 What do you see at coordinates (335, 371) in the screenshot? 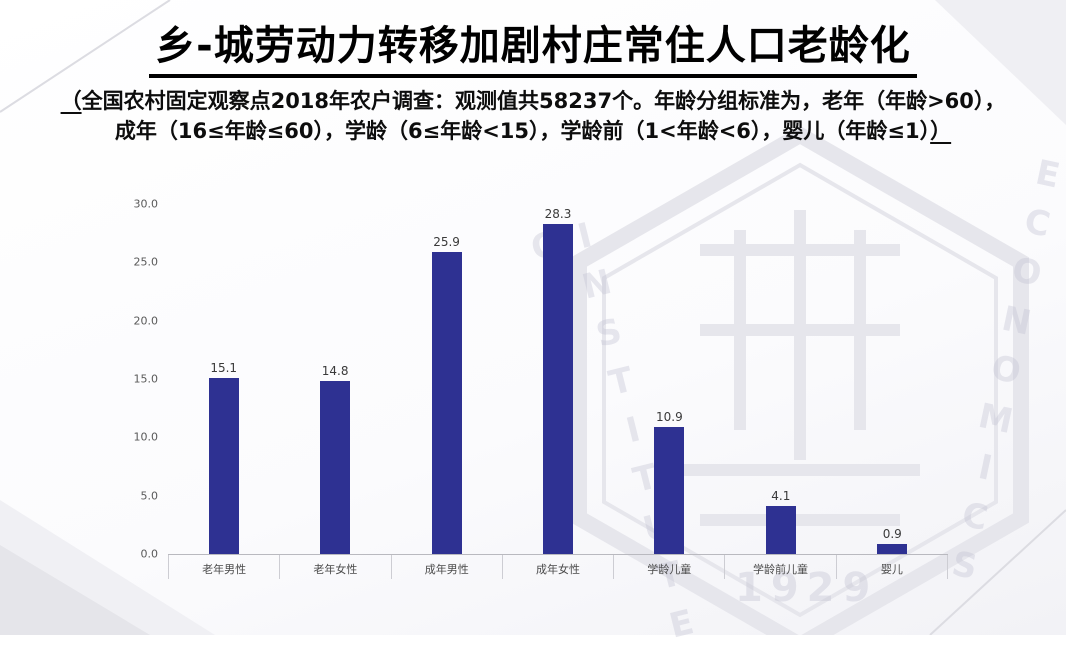
I see `bar-value-label: 14.8` at bounding box center [335, 371].